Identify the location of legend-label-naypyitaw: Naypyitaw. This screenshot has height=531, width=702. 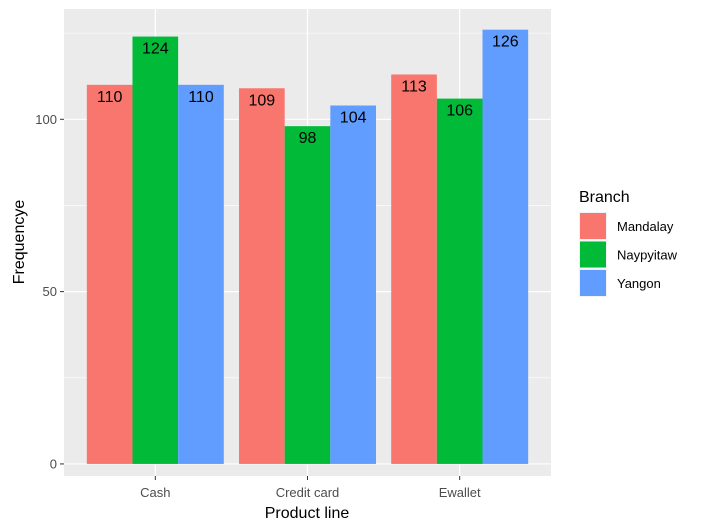
(647, 255).